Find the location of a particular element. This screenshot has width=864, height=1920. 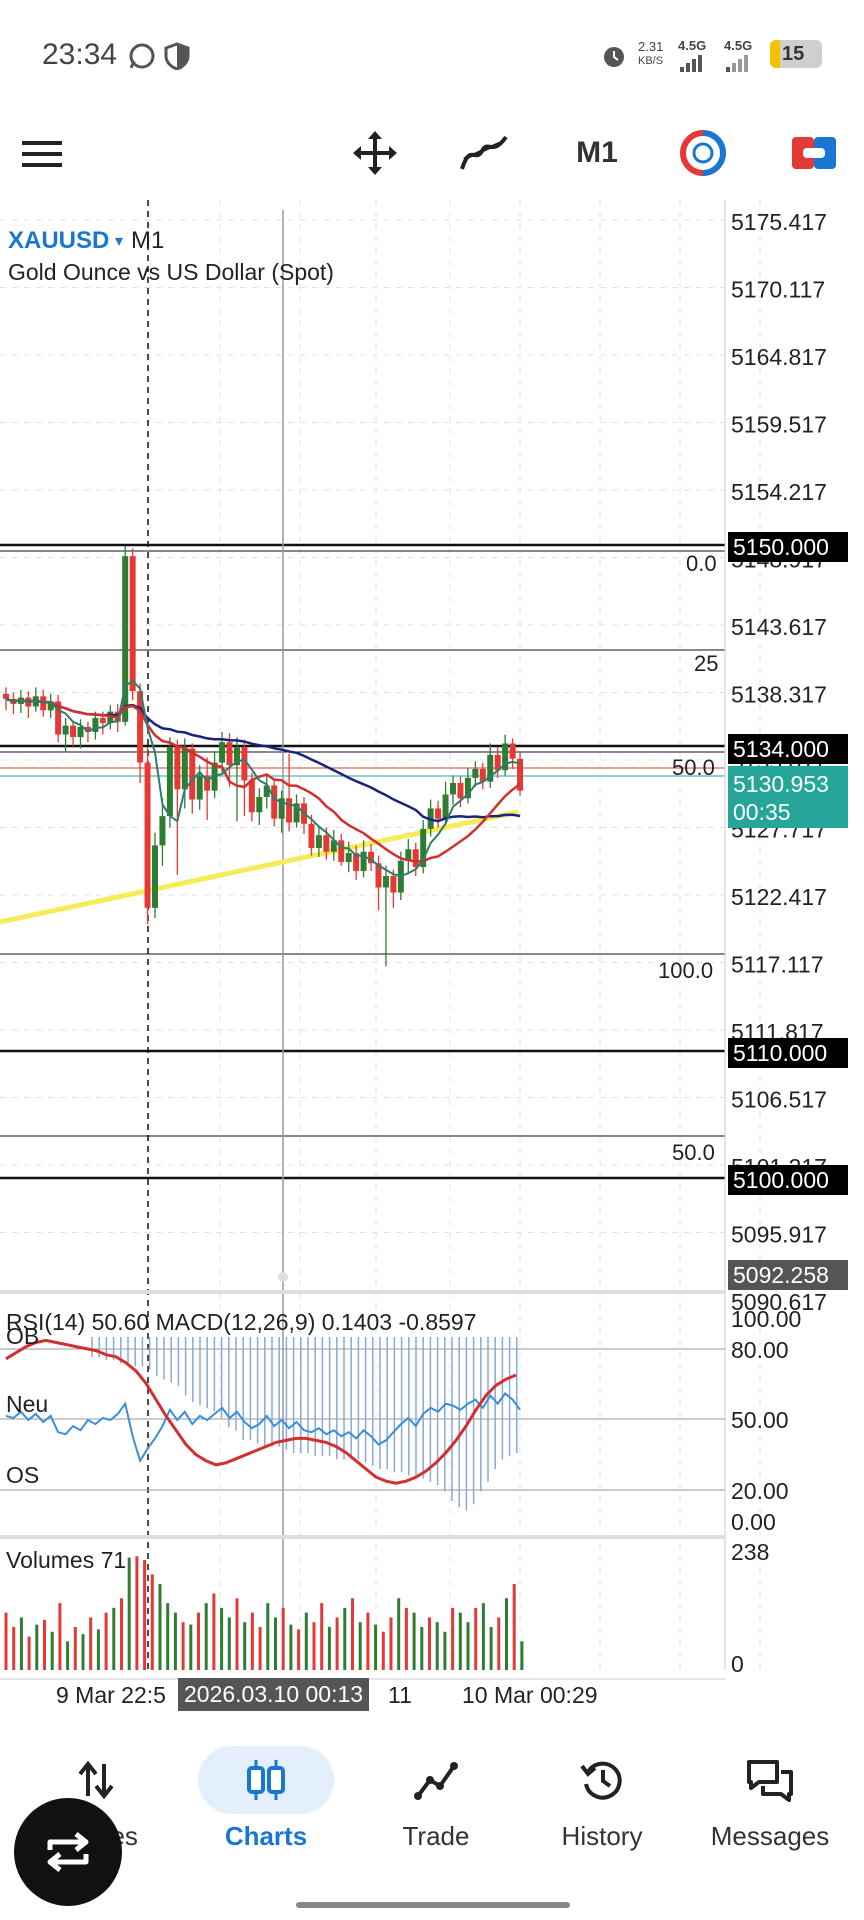

sim2-signal: 4.5G is located at coordinates (738, 55).